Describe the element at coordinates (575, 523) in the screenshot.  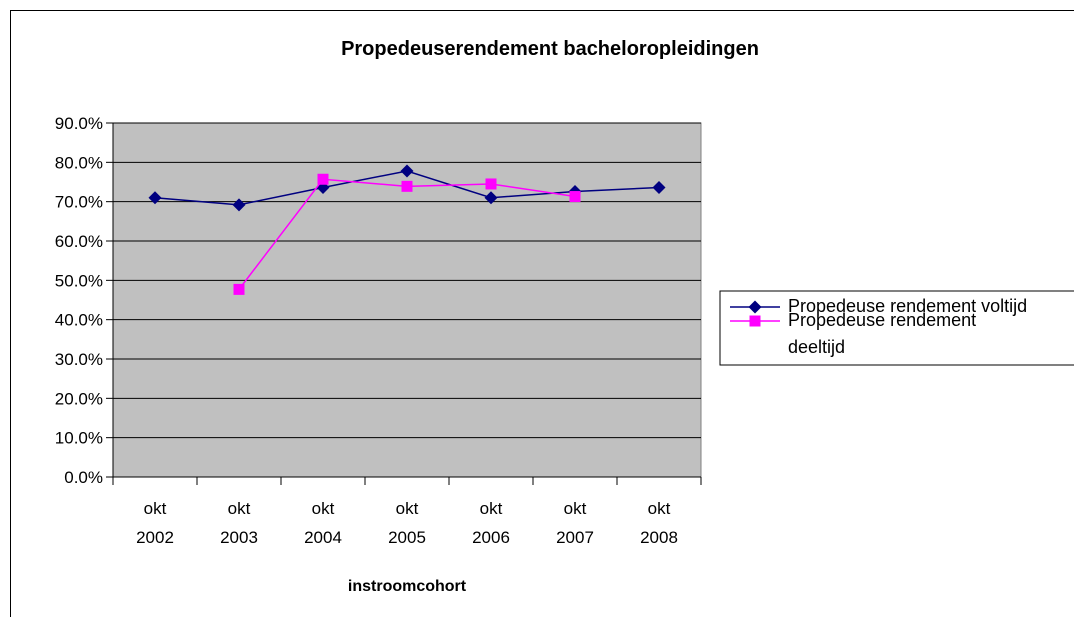
I see `x-tick-label: okt 2007` at that location.